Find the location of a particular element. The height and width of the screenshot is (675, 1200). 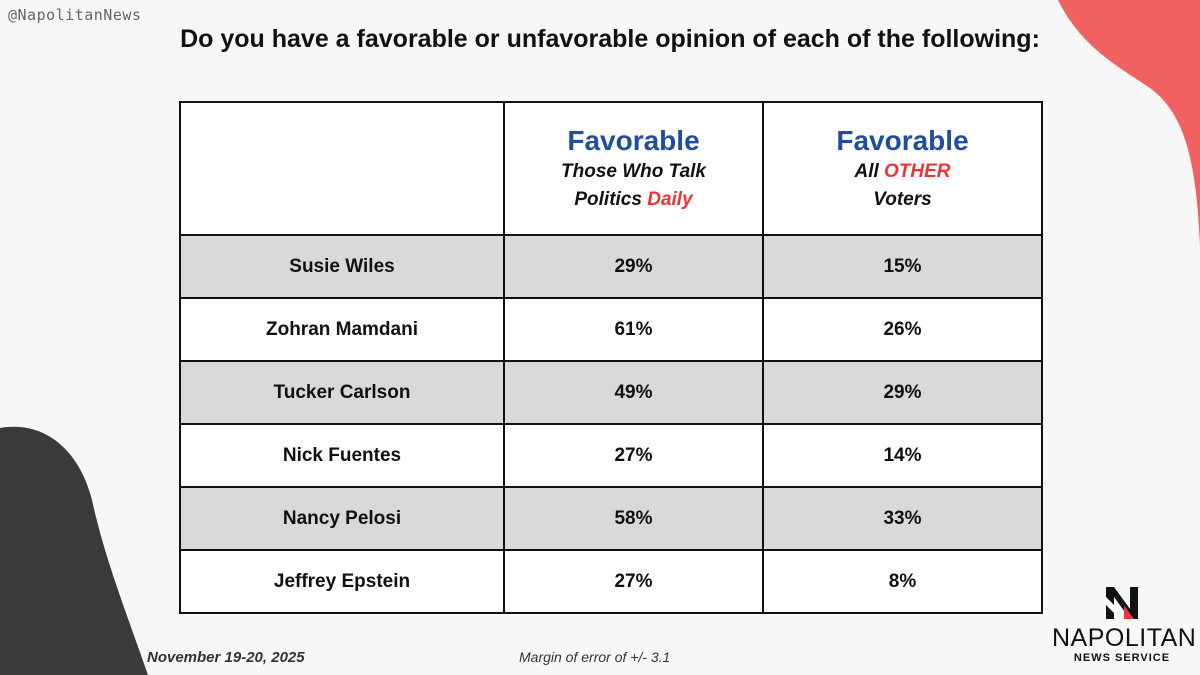

table-row: Nick Fuentes 27% 14% is located at coordinates (611, 455).